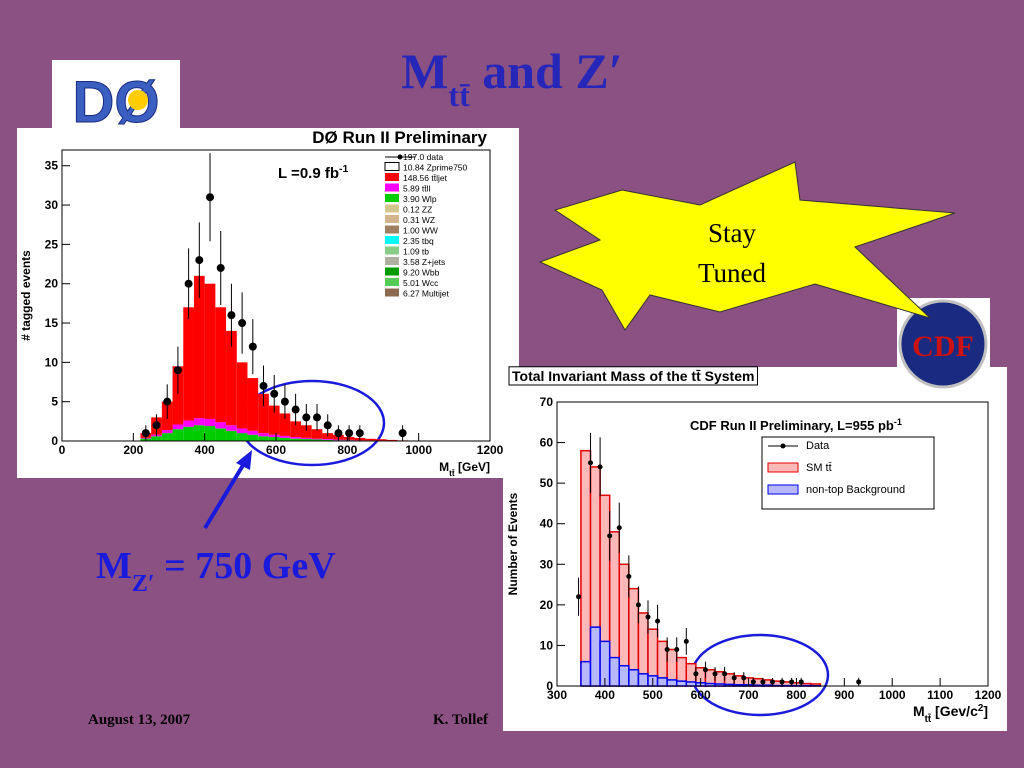 This screenshot has width=1024, height=768. Describe the element at coordinates (954, 711) in the screenshot. I see `x-axis-label-part: [Gev/c` at that location.